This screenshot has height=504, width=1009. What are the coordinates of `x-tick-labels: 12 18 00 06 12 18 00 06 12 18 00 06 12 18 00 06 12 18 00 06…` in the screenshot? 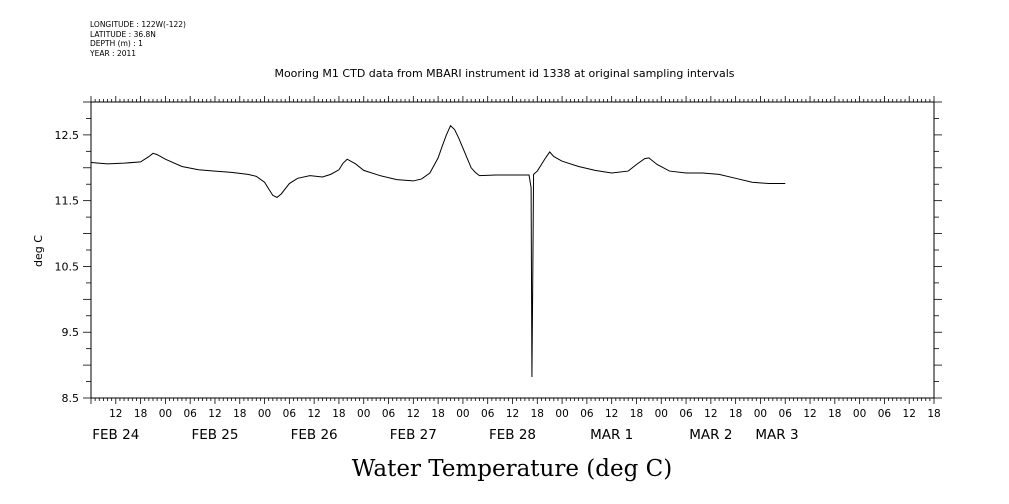 It's located at (525, 414).